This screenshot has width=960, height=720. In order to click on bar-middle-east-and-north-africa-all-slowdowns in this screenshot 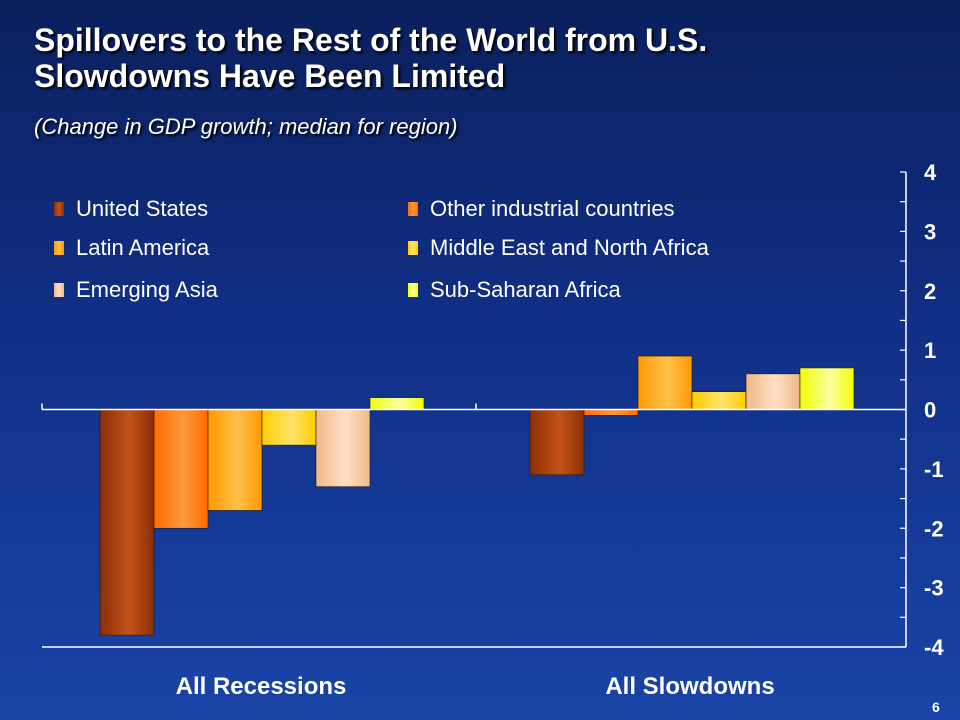, I will do `click(719, 400)`.